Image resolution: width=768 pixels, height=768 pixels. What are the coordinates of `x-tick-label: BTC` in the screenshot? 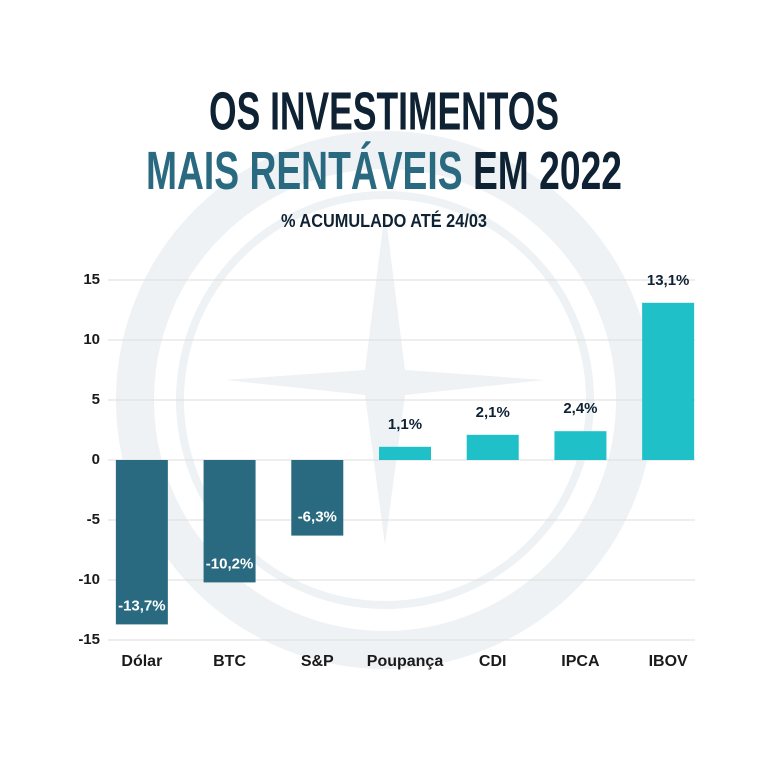 It's located at (229, 661).